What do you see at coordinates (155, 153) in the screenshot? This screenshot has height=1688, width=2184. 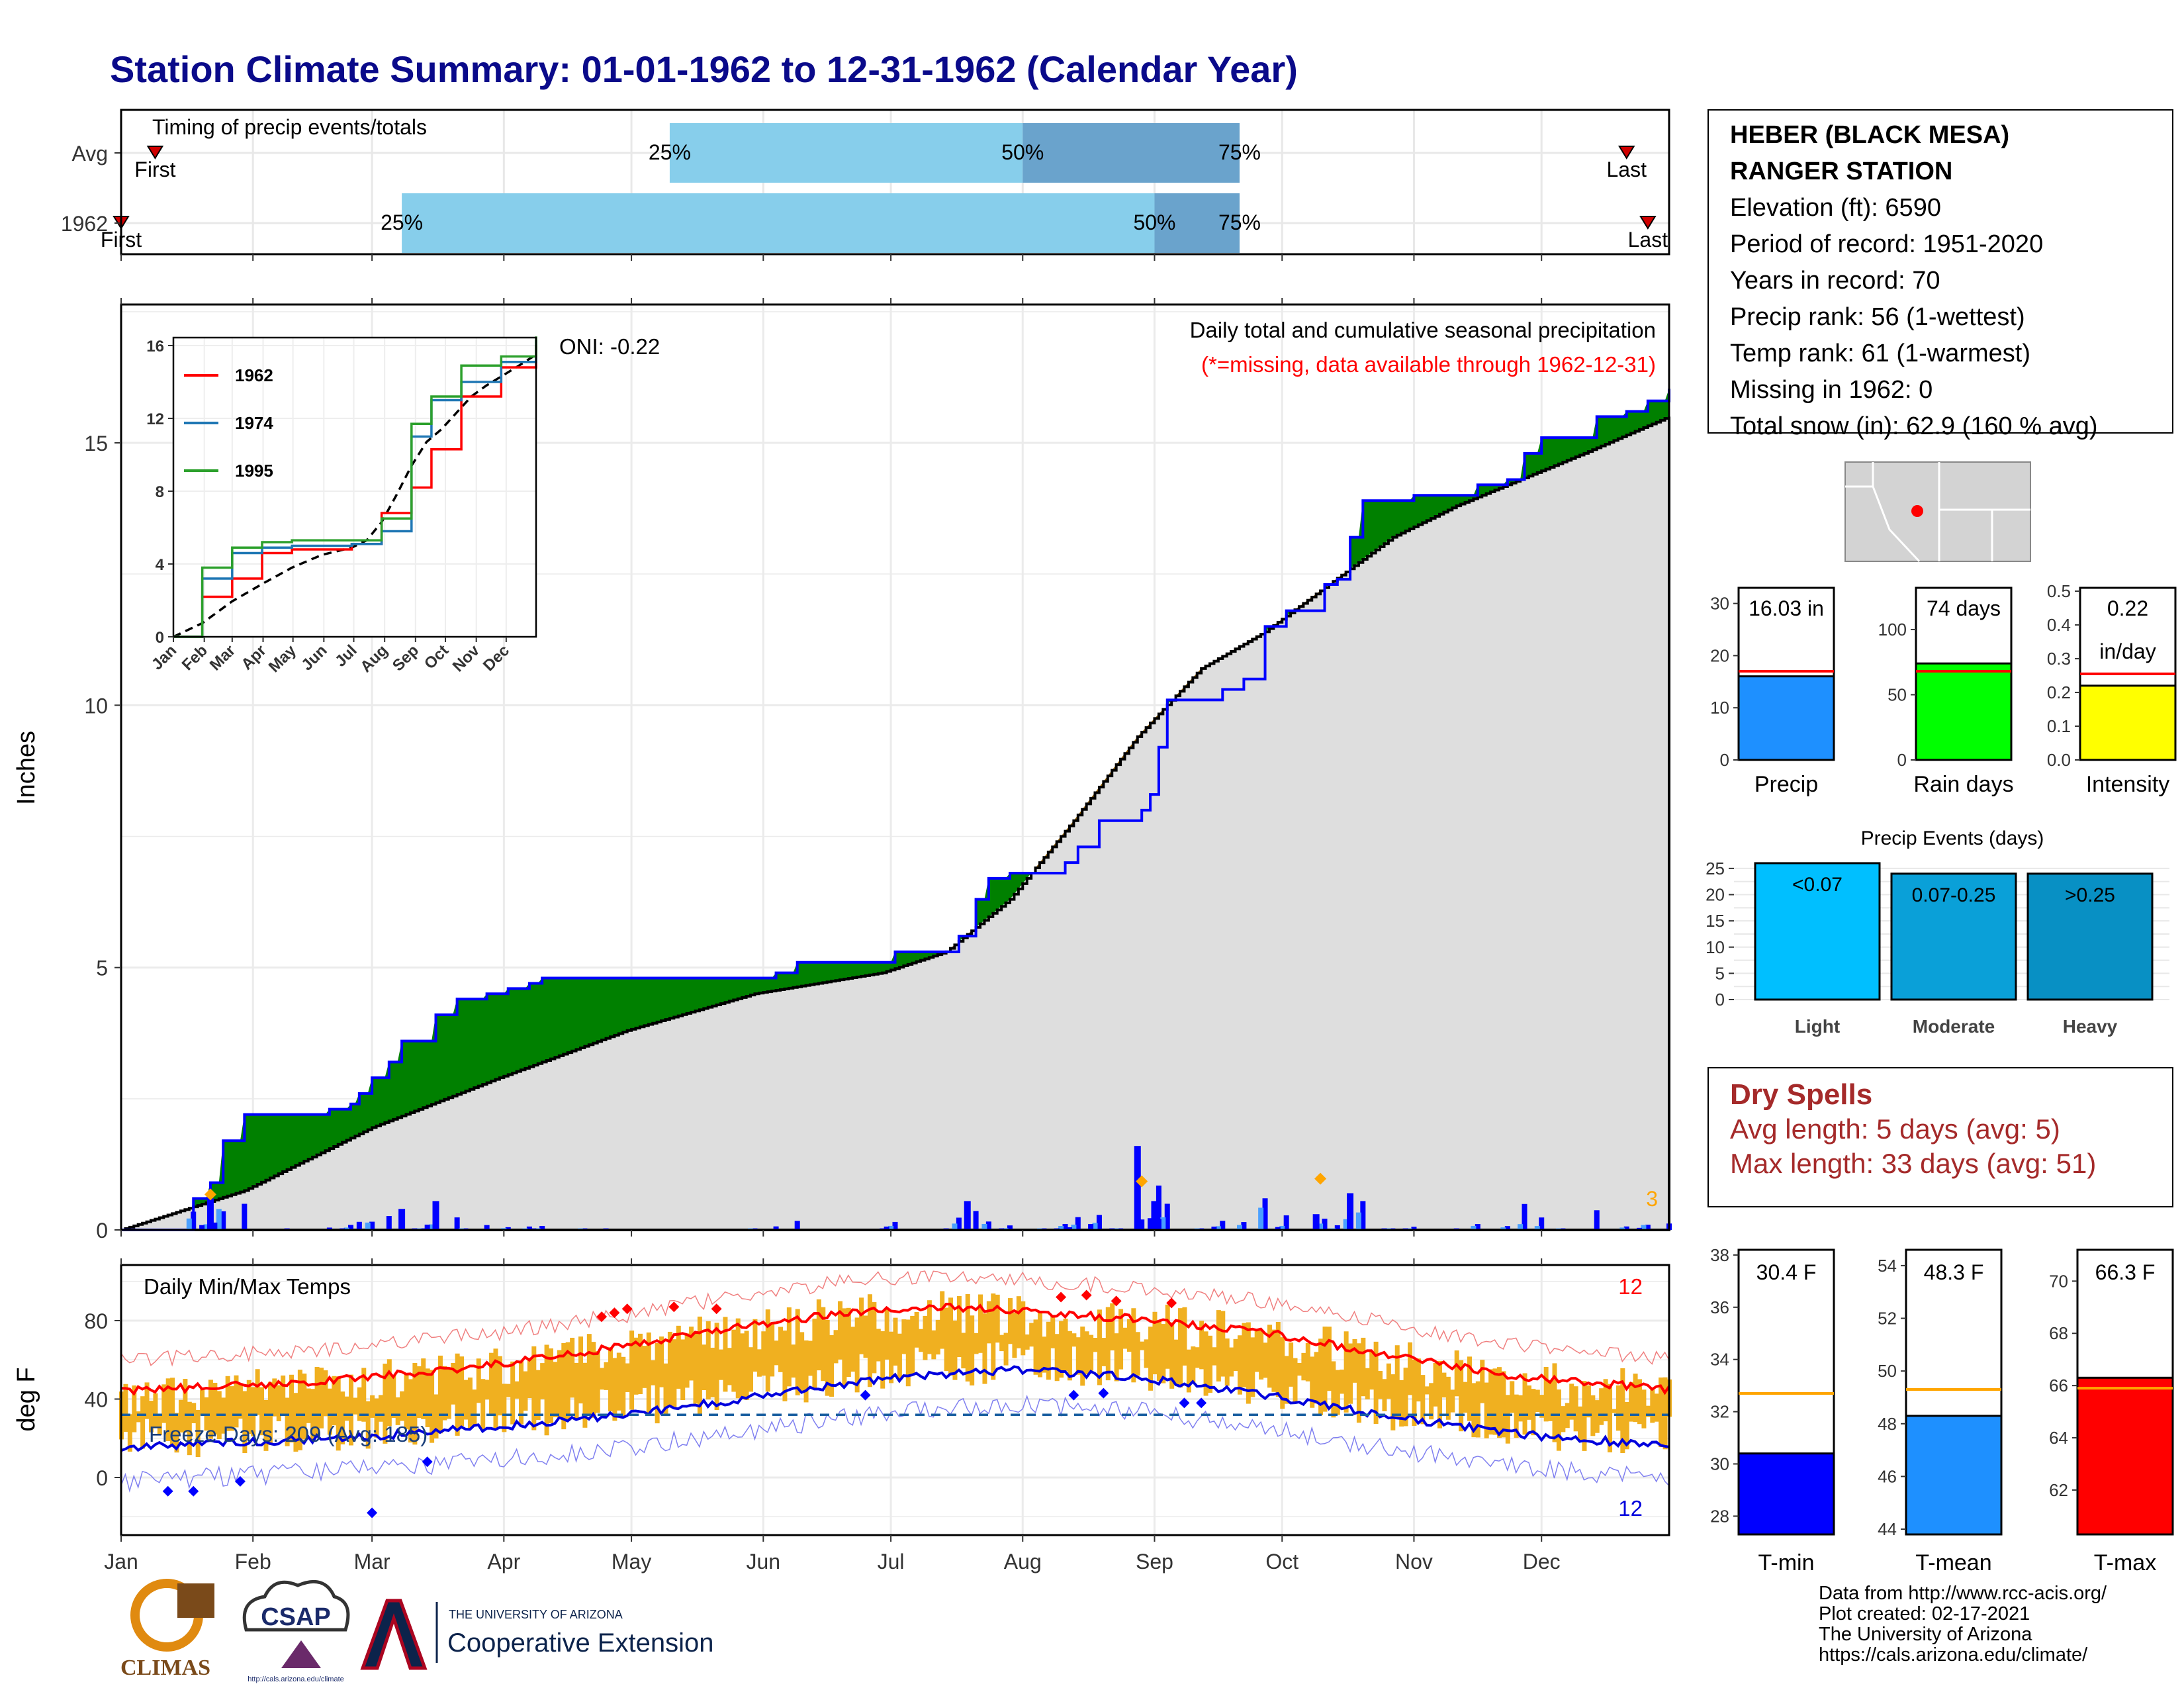 I see `timing-first-marker` at bounding box center [155, 153].